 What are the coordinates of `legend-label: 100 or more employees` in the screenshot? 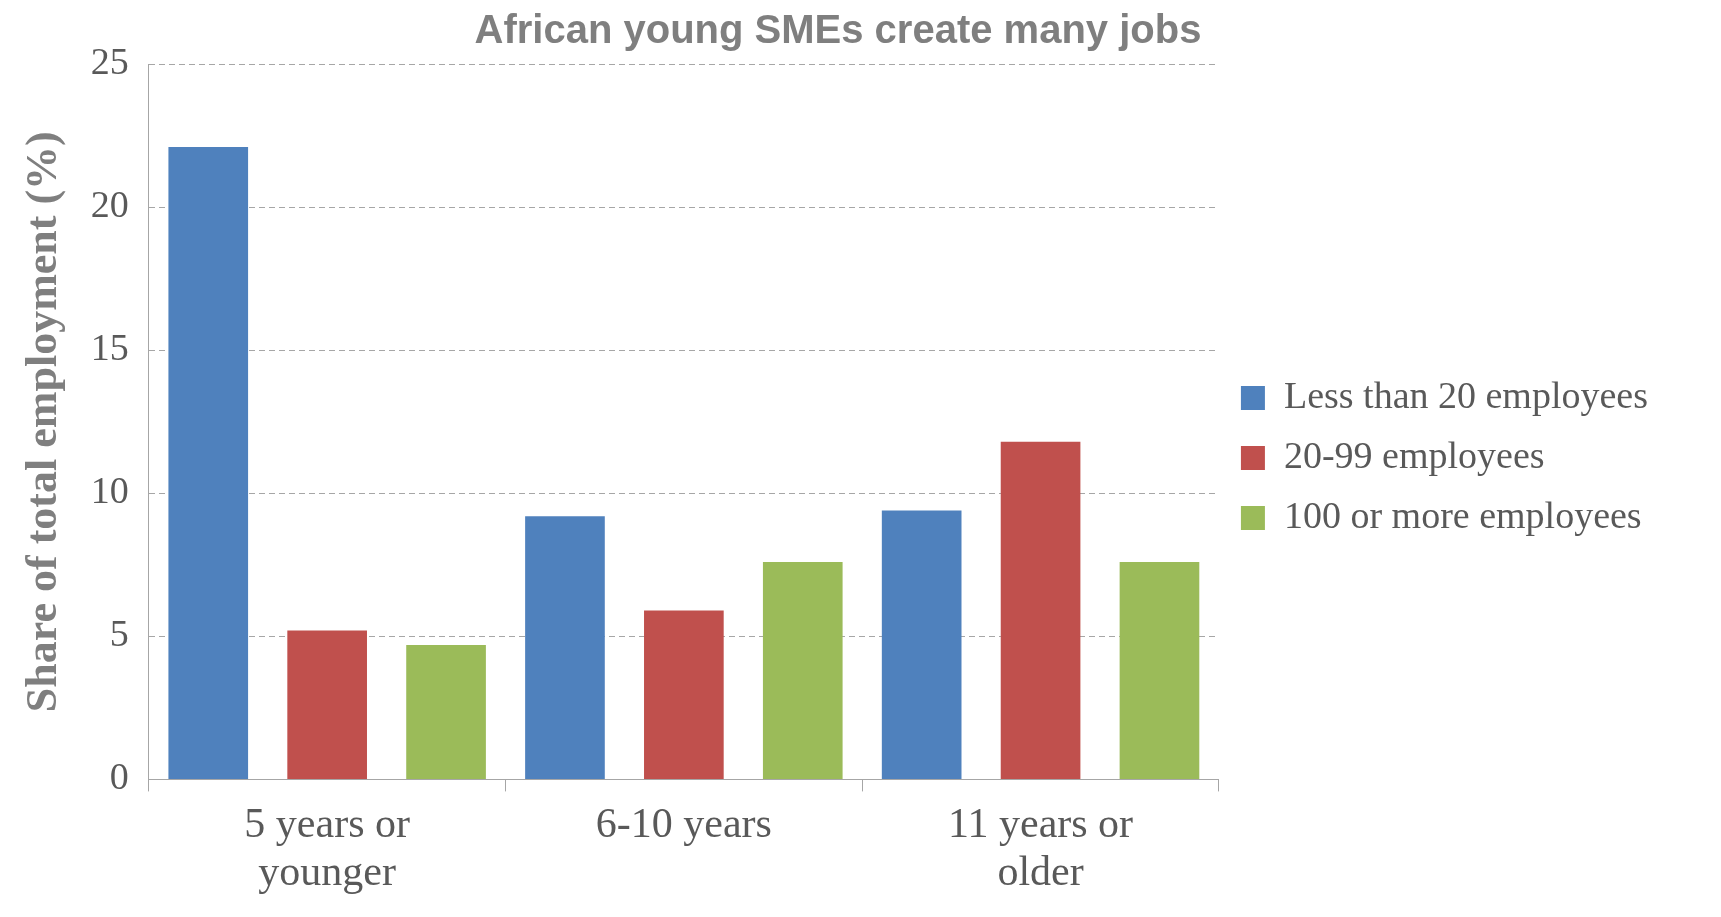 It's located at (1462, 514).